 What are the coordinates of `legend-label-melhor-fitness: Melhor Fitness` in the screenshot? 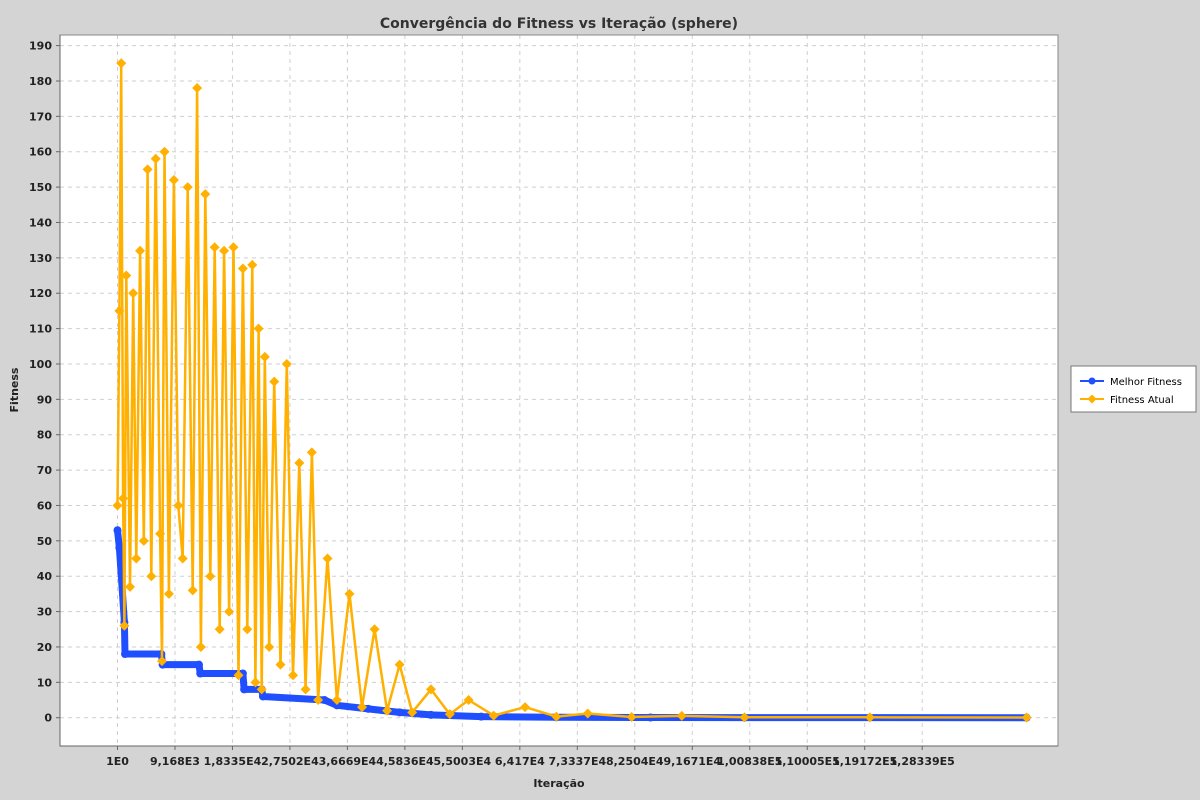 It's located at (1146, 382).